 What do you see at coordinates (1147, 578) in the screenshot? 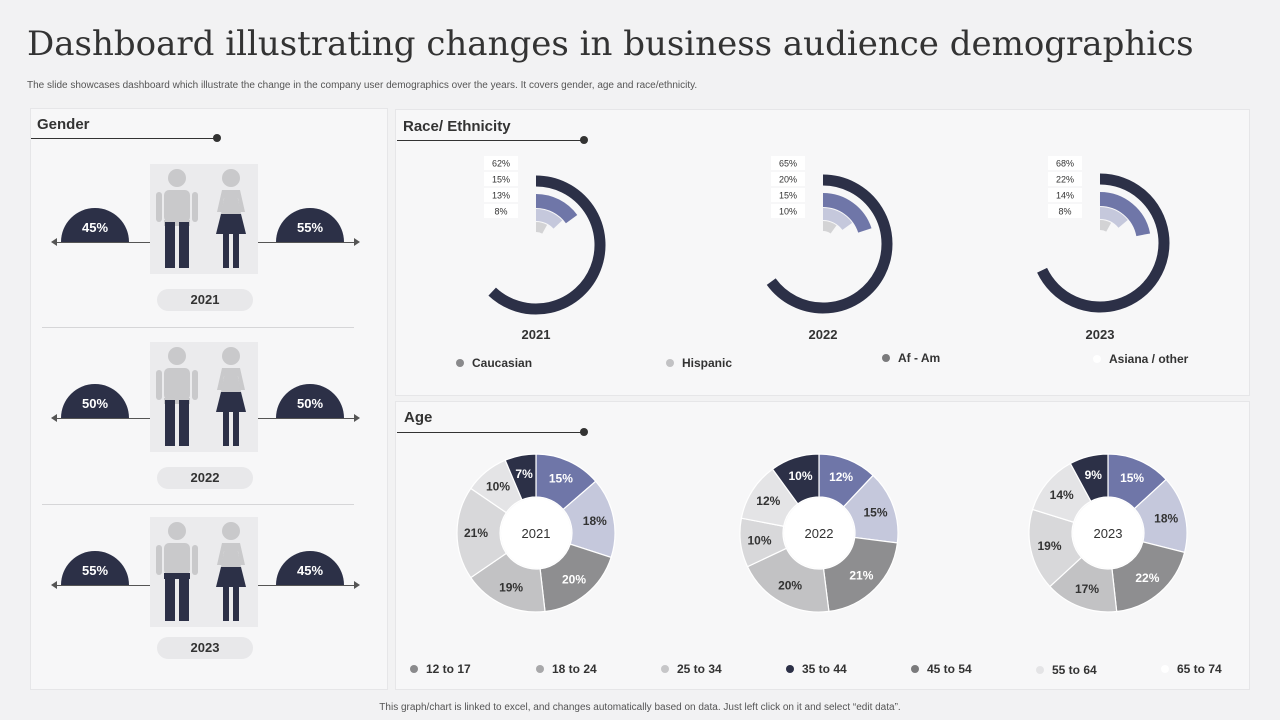
I see `age-slice-label: 22%` at bounding box center [1147, 578].